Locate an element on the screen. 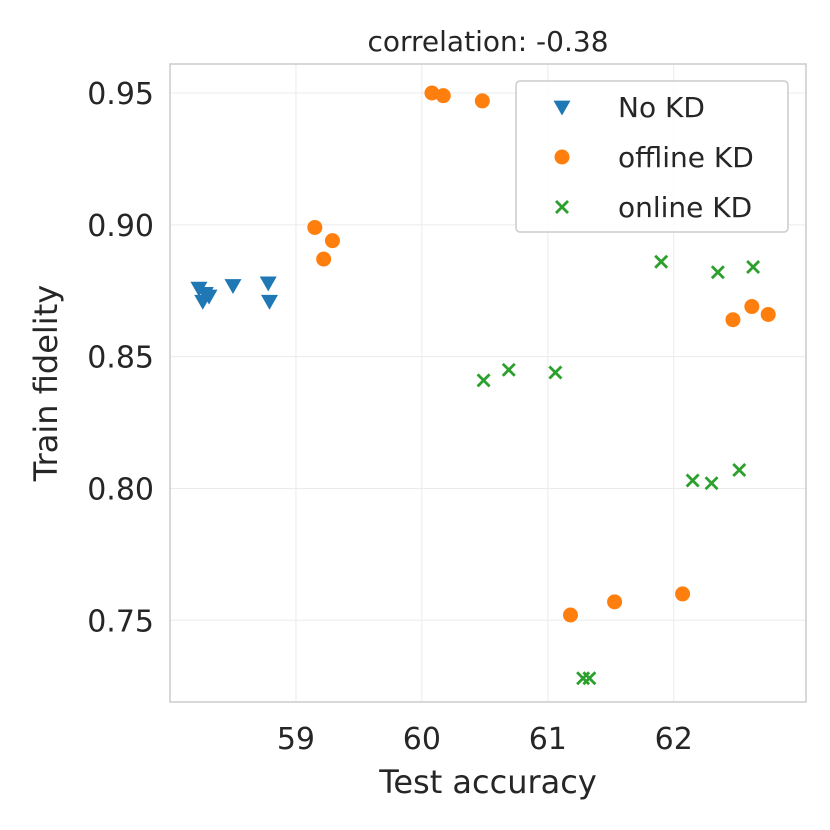 The image size is (830, 830). legend-marker-online-kd is located at coordinates (562, 207).